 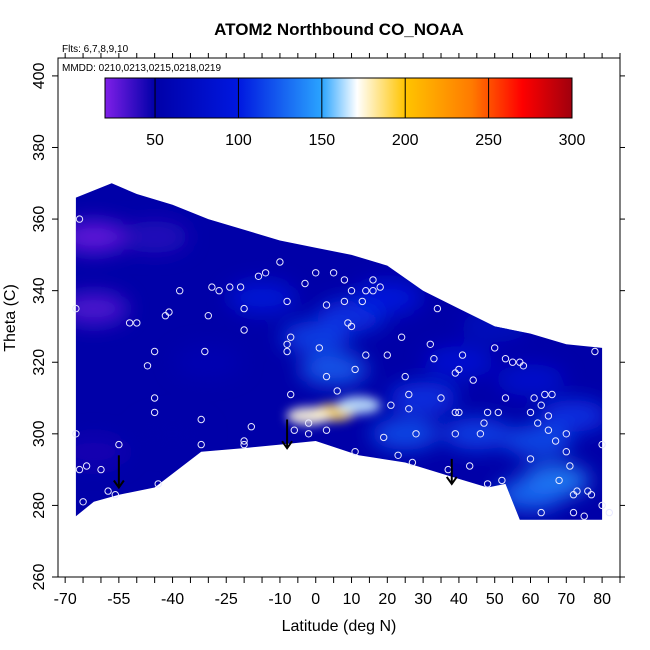 I want to click on y-tick-label: 400, so click(x=39, y=75).